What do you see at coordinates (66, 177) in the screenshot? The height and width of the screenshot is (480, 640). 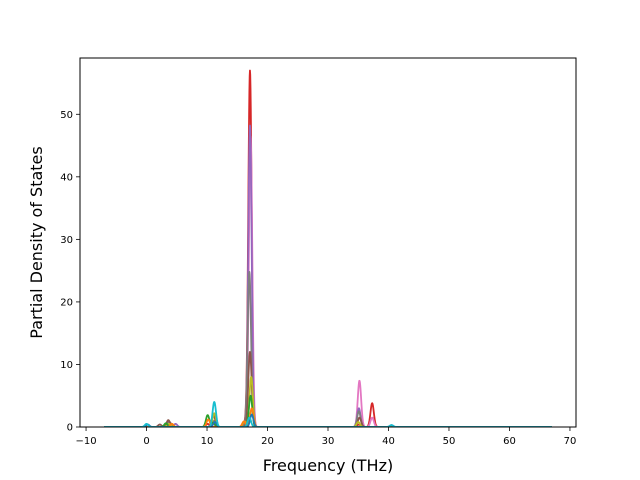 I see `y-tick-label: 40` at bounding box center [66, 177].